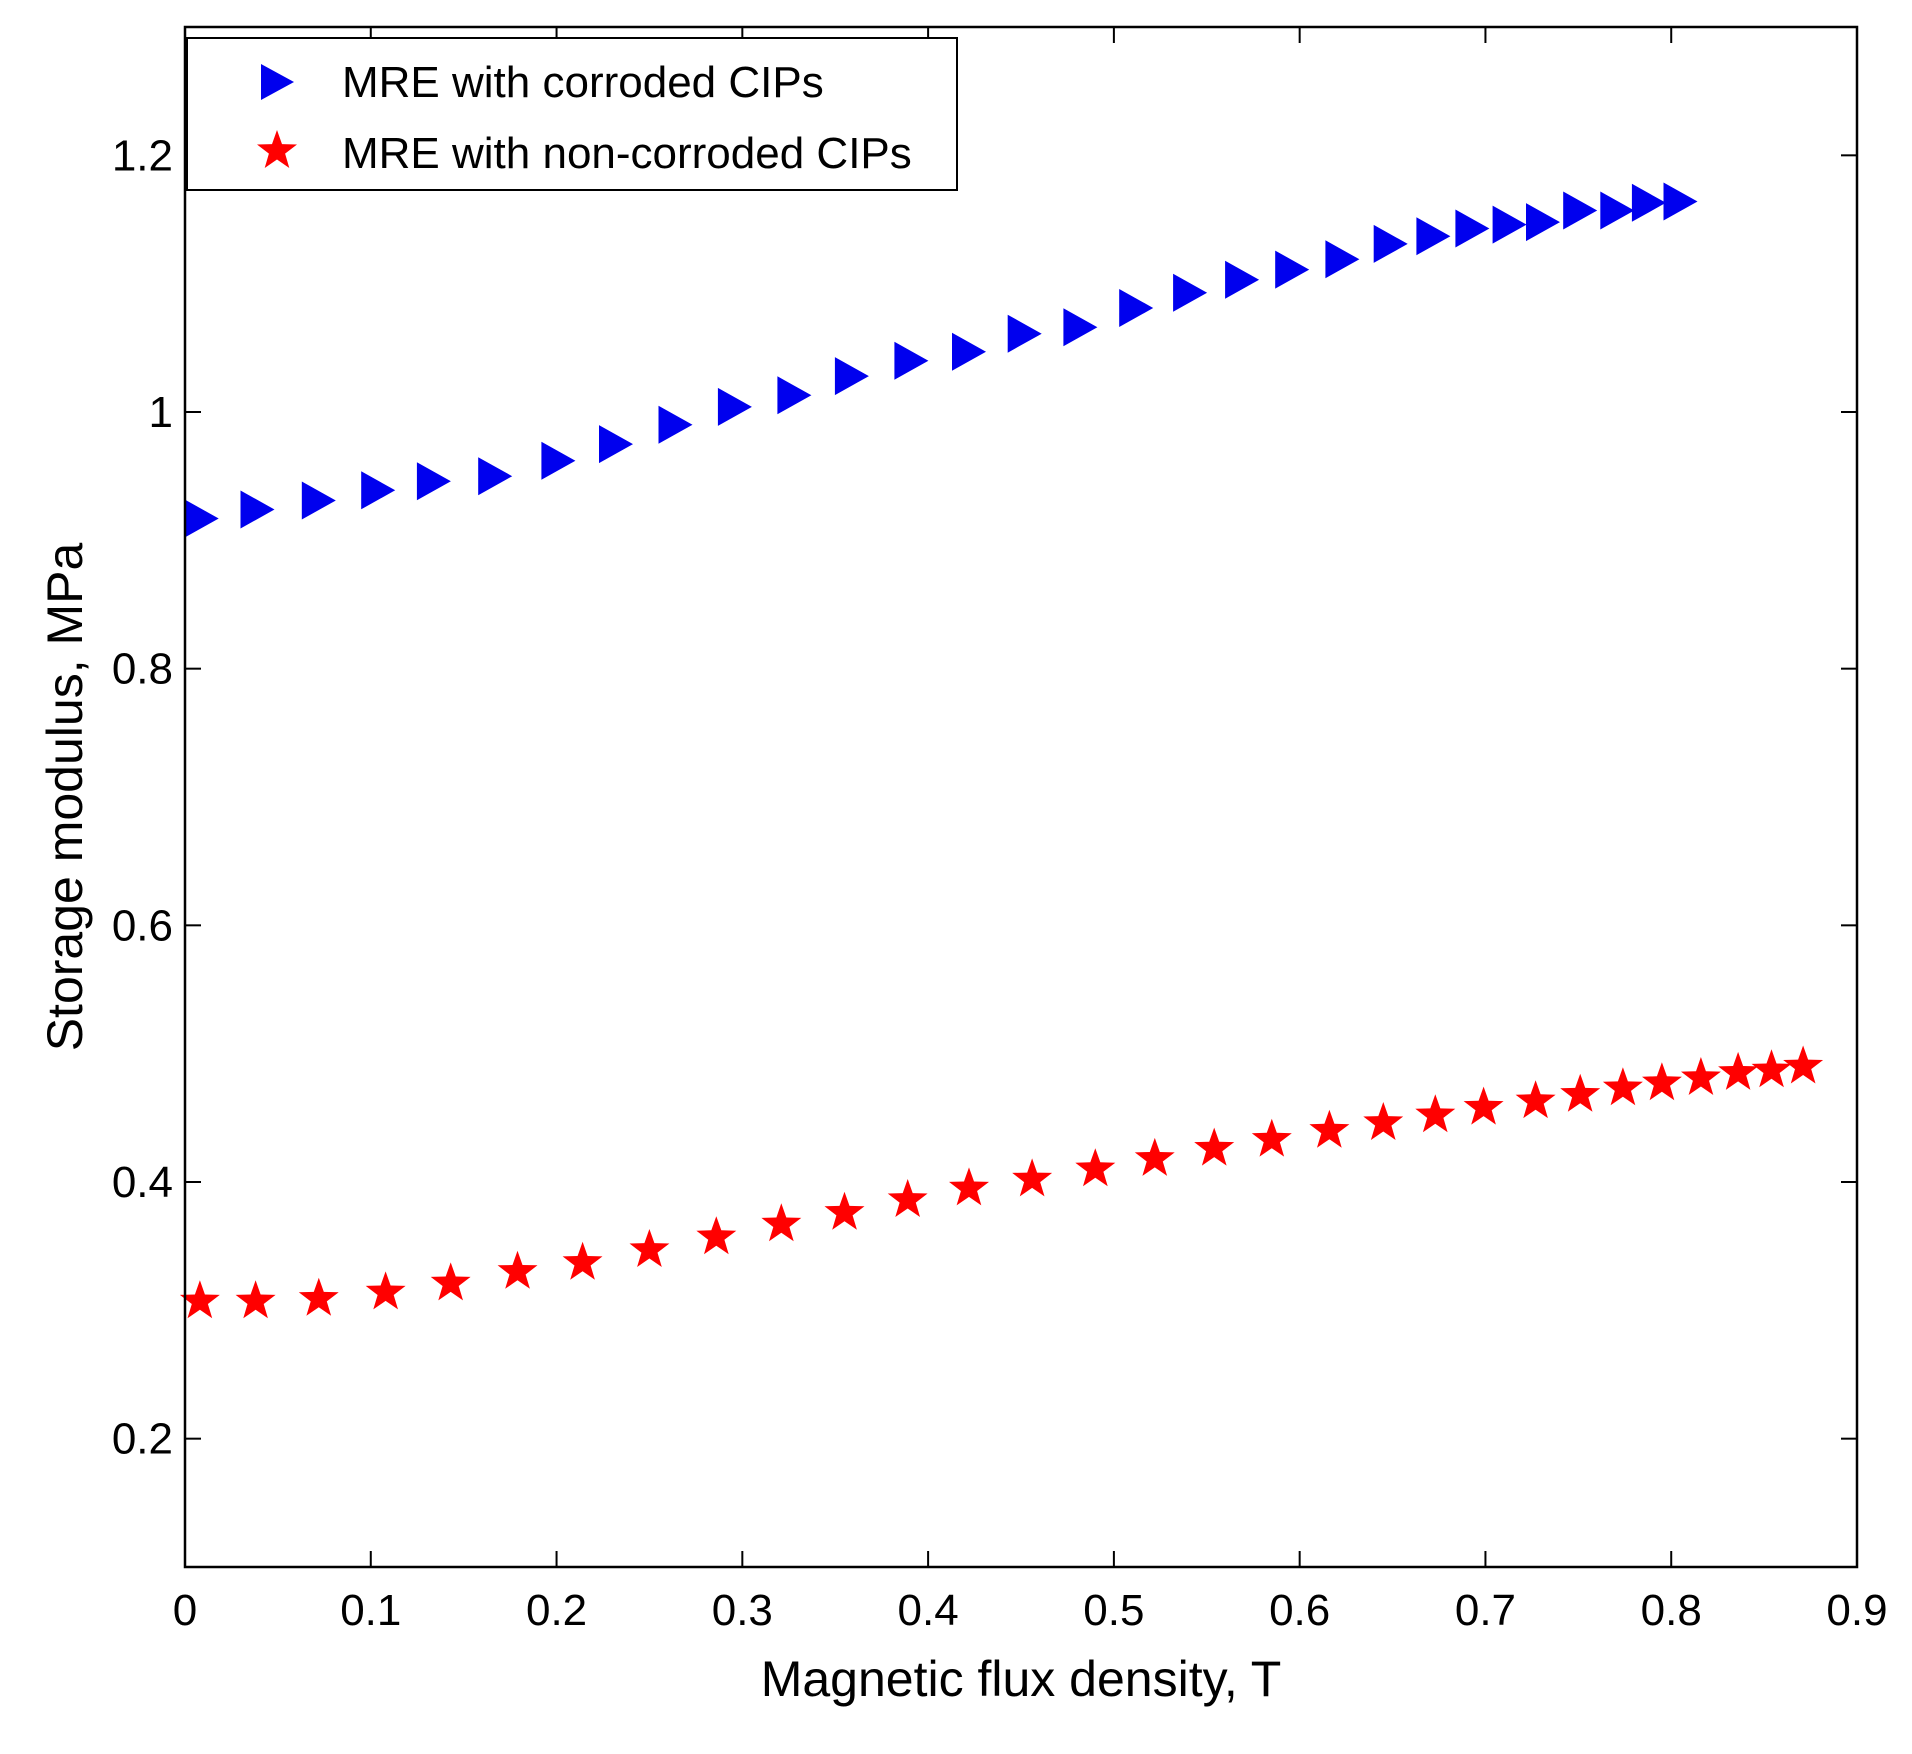 This screenshot has height=1754, width=1912. What do you see at coordinates (161, 412) in the screenshot?
I see `y-tick-label: 1` at bounding box center [161, 412].